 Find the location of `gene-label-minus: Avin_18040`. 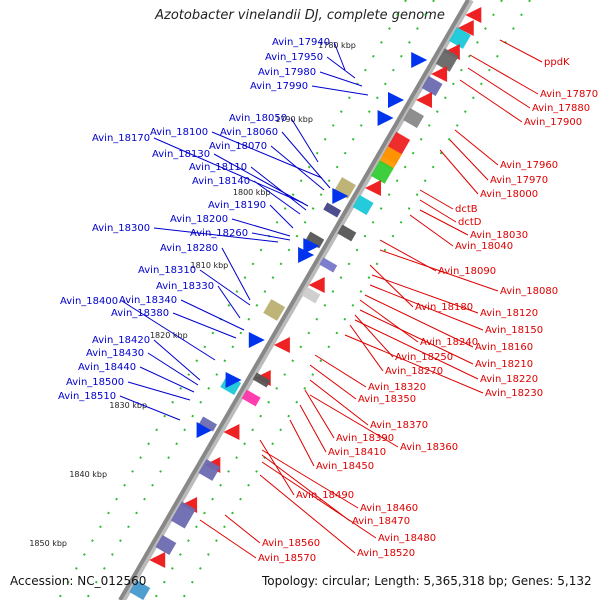

gene-label-minus: Avin_18040 is located at coordinates (484, 246).